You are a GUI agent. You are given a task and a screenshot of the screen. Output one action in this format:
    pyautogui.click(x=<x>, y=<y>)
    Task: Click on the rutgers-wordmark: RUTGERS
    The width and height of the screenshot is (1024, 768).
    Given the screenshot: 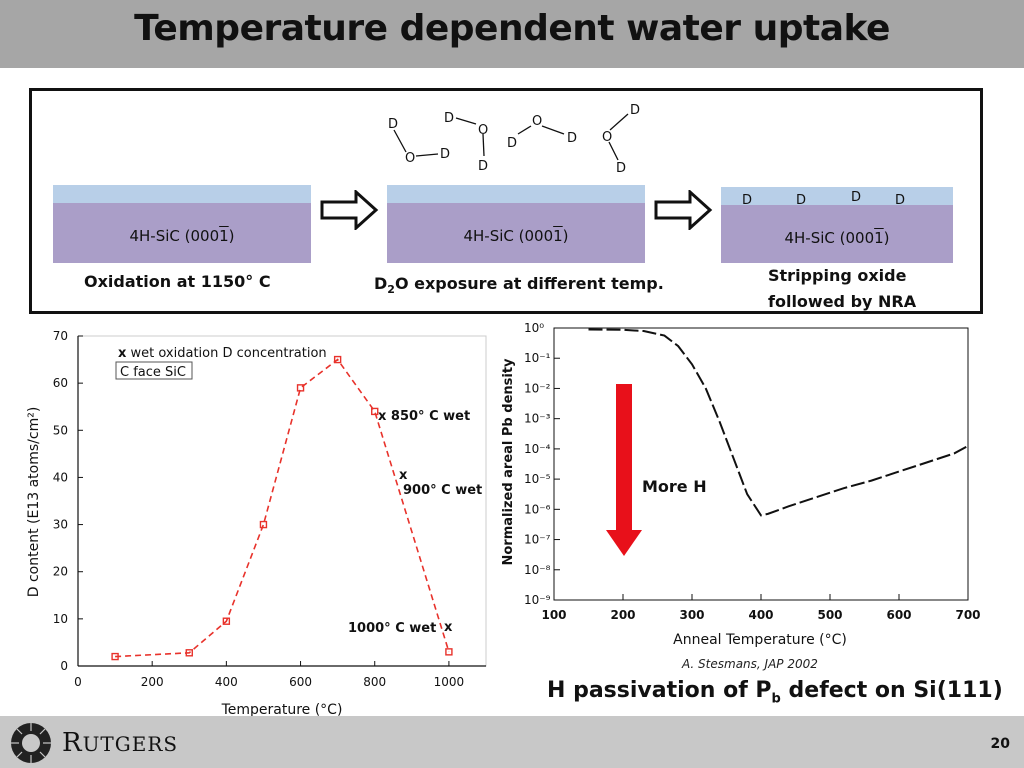 What is the action you would take?
    pyautogui.click(x=120, y=743)
    